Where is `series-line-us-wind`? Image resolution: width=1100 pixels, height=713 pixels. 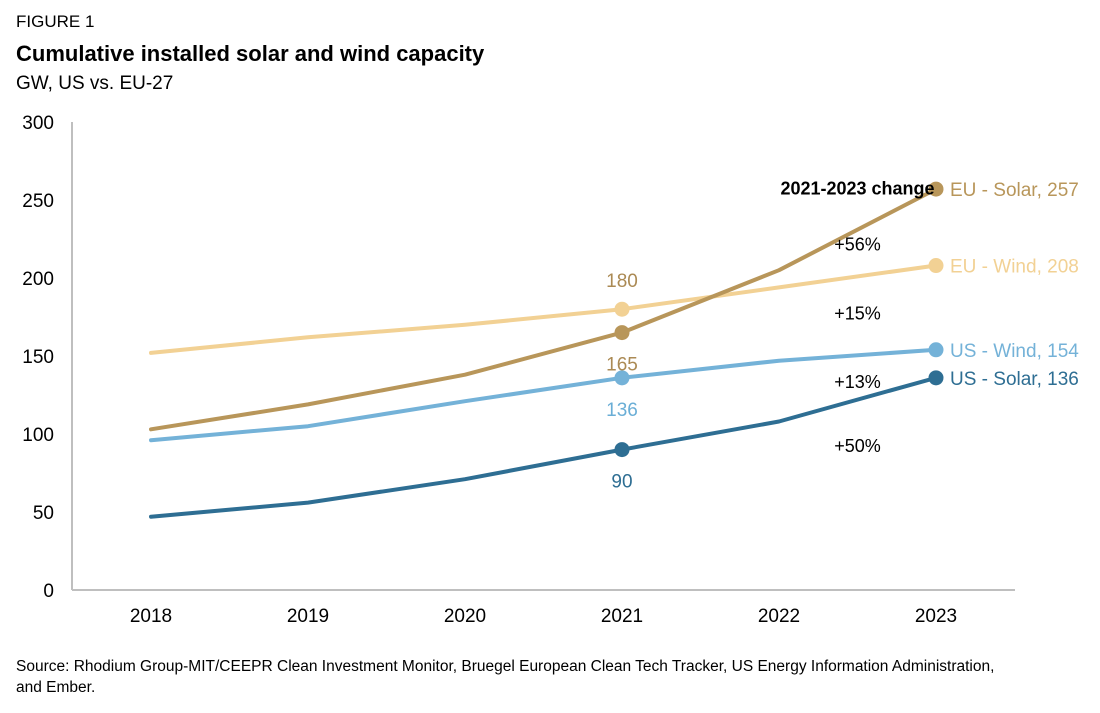 series-line-us-wind is located at coordinates (543, 395).